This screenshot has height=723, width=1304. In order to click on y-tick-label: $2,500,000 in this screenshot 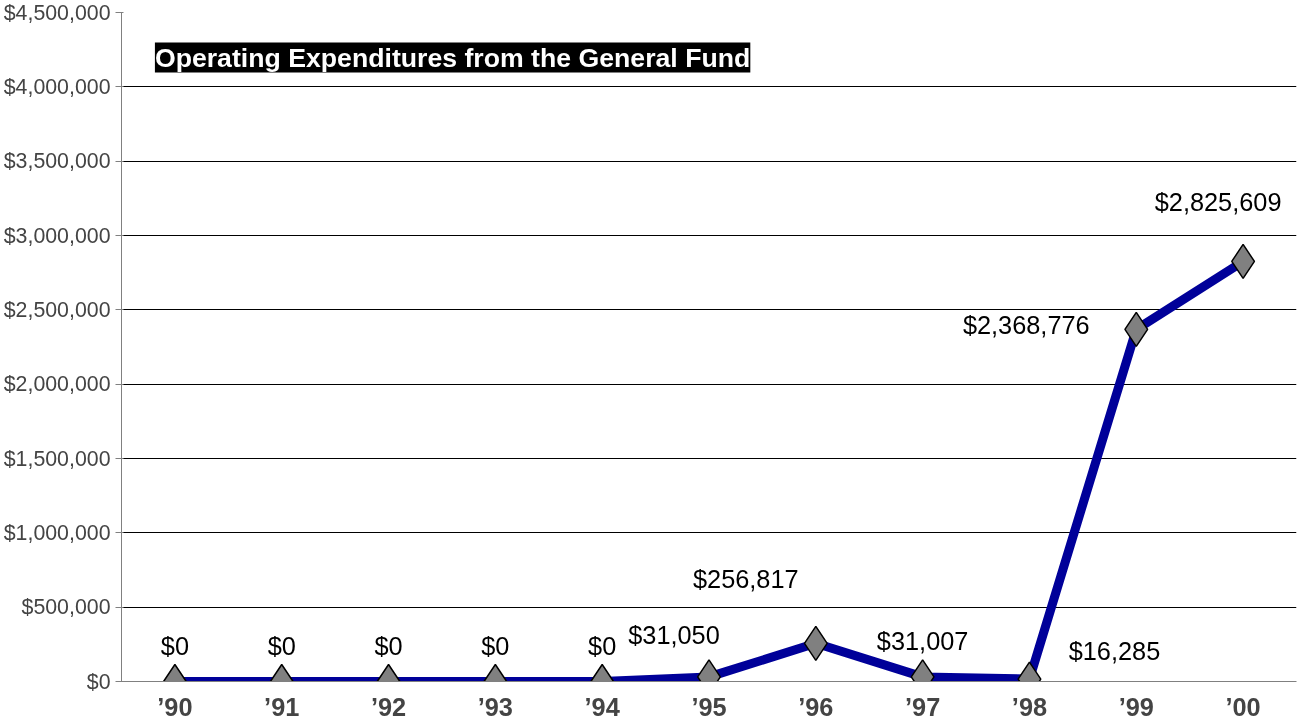, I will do `click(57, 309)`.